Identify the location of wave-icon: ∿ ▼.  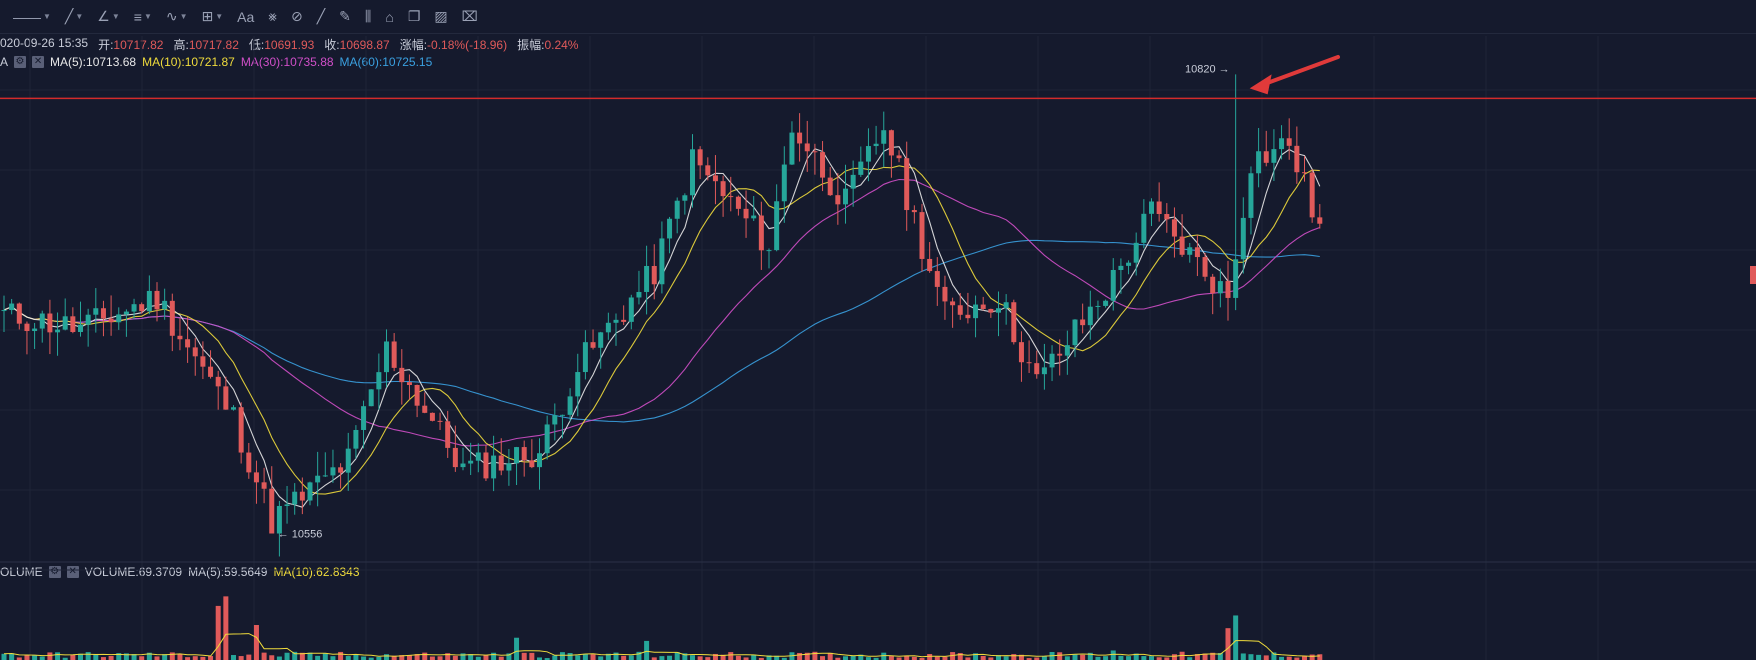
(176, 16).